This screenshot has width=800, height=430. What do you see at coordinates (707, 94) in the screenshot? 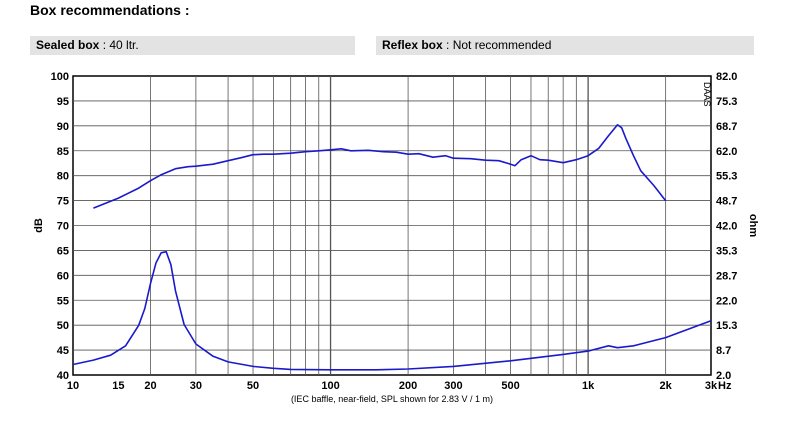
I see `daas-watermark: DAAS` at bounding box center [707, 94].